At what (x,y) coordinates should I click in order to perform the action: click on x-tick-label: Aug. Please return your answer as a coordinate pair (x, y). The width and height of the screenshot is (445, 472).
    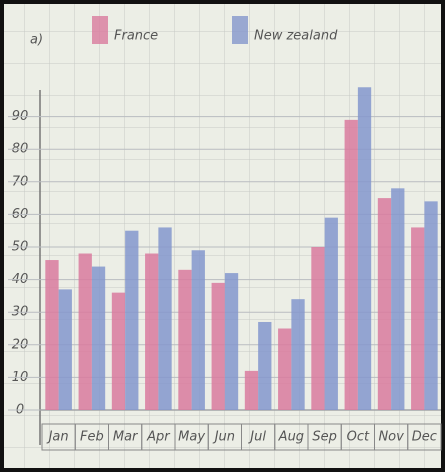
    Looking at the image, I should click on (291, 437).